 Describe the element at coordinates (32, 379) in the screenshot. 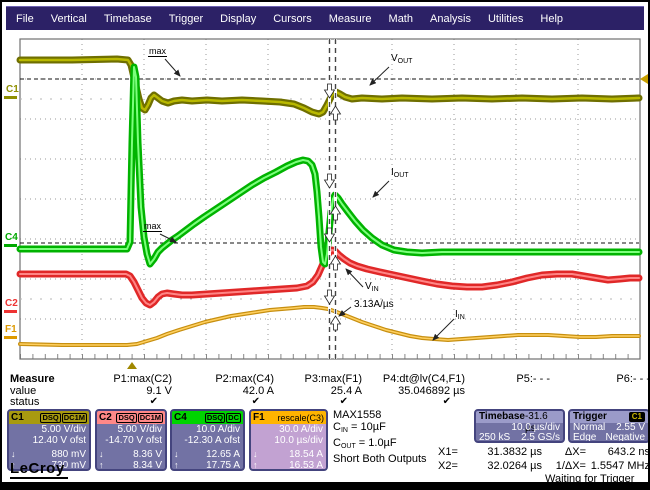

I see `measure-row-label: Measure` at that location.